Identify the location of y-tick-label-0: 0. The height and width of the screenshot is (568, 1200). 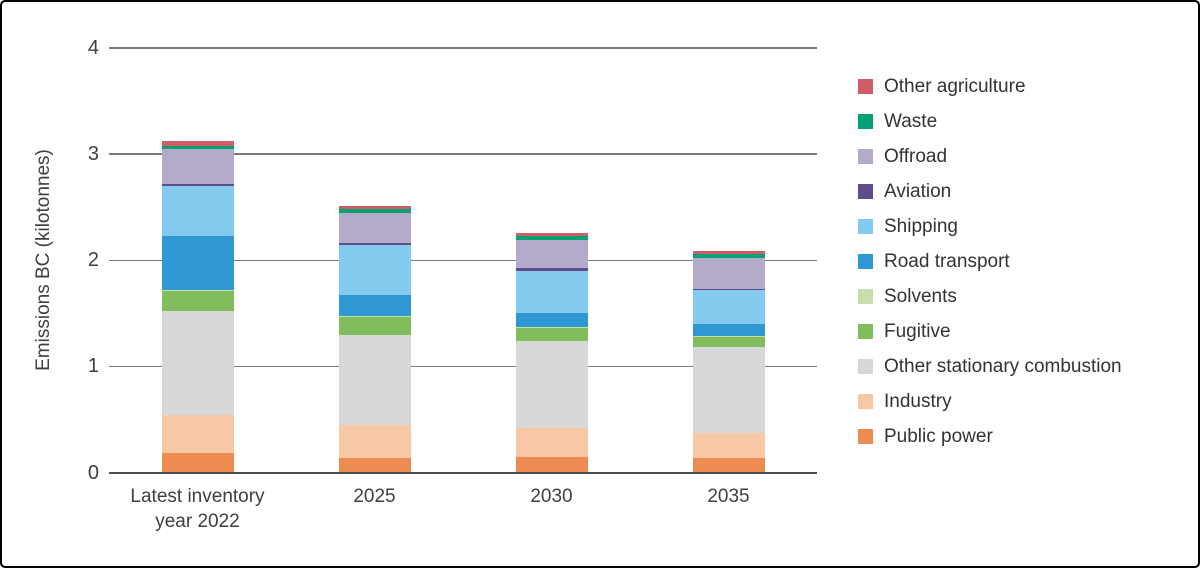
(93, 472).